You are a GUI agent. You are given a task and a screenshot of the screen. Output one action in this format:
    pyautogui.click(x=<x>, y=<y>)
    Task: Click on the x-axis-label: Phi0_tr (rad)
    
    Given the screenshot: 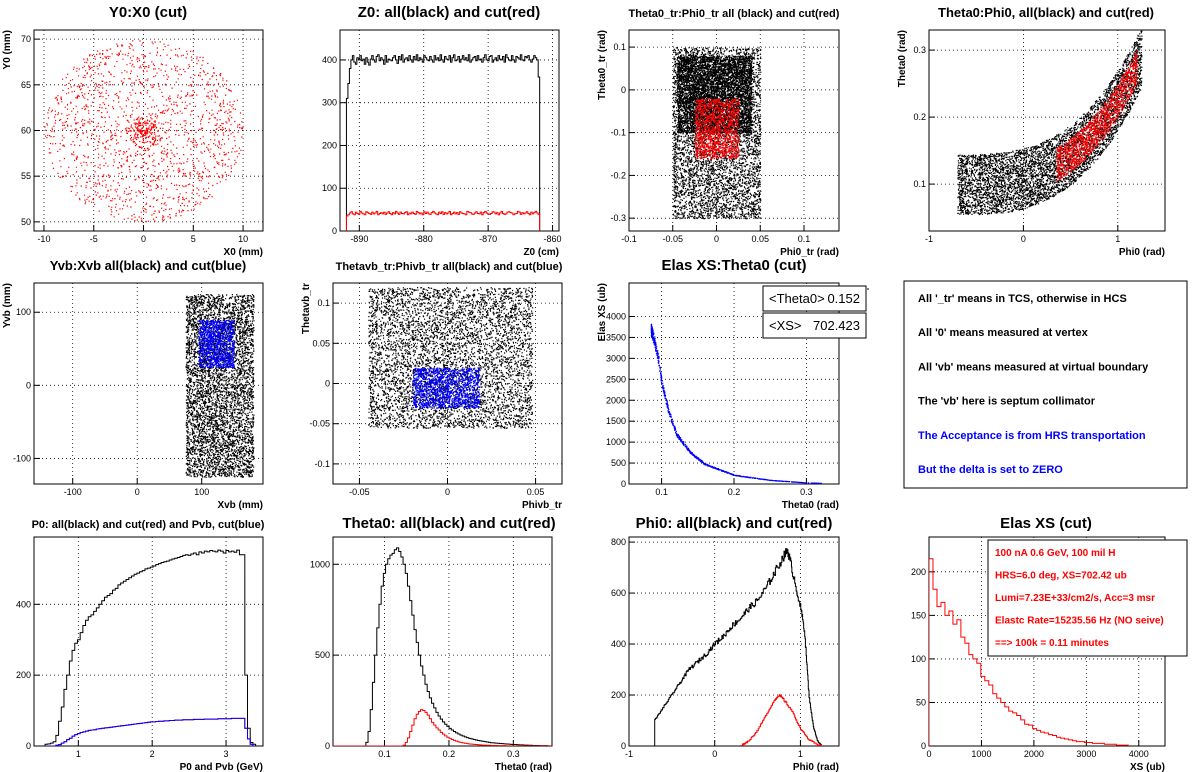 What is the action you would take?
    pyautogui.click(x=809, y=252)
    